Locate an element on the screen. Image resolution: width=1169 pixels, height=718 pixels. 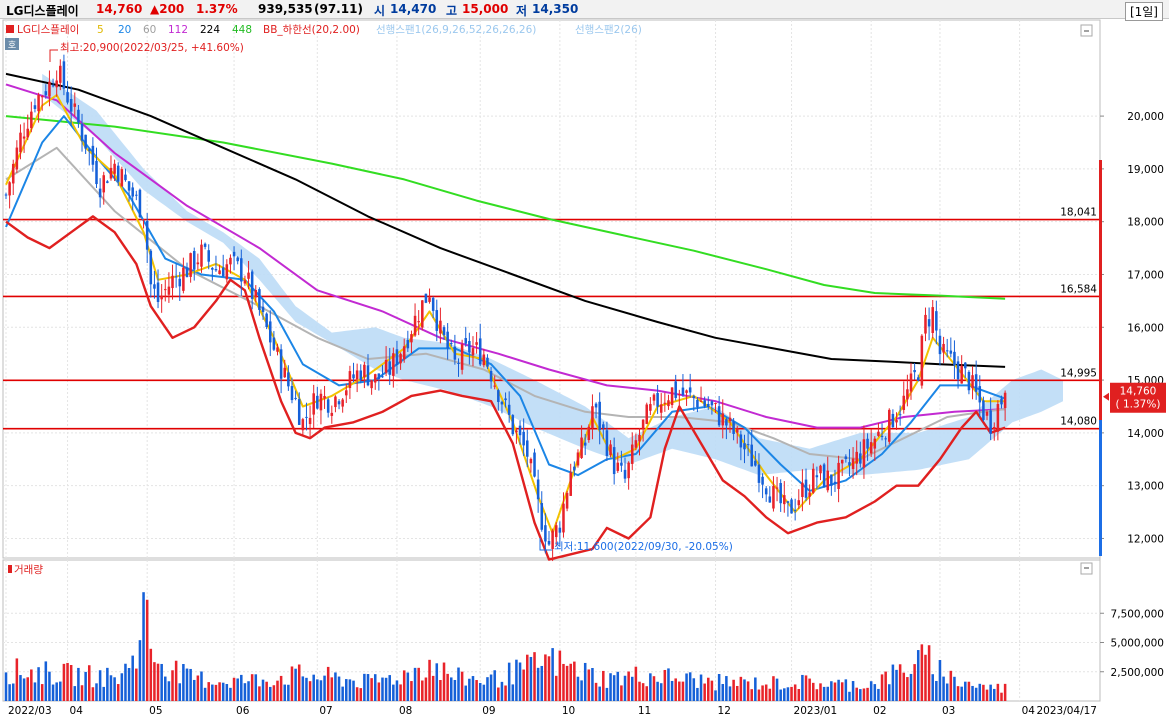
date-tick-label: 02 is located at coordinates (879, 711).